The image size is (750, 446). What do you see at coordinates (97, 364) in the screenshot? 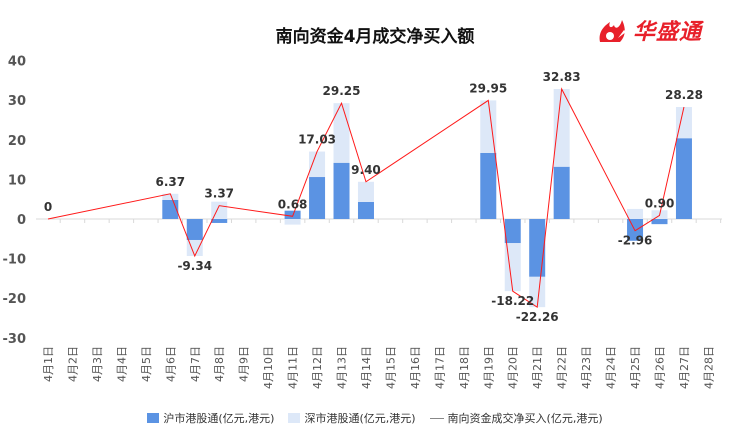
I see `x-tick-label: 4月3日` at bounding box center [97, 364].